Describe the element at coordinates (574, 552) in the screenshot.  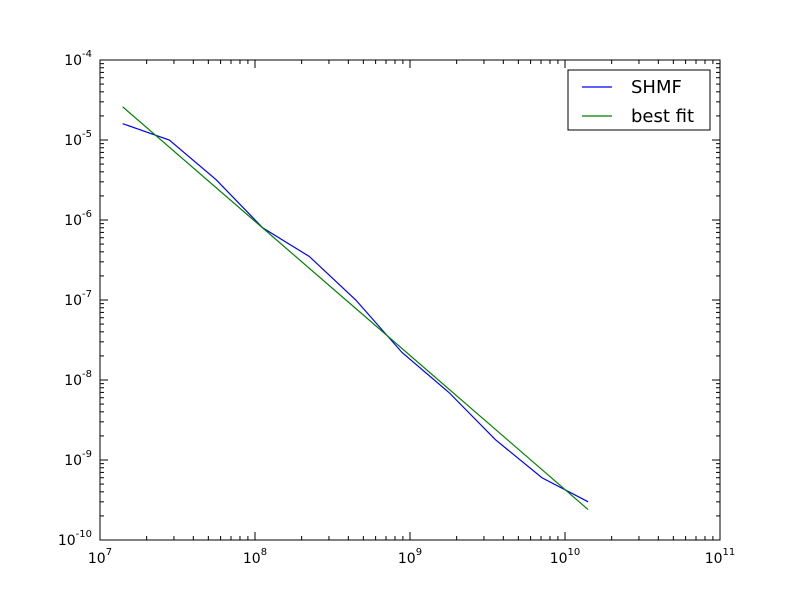
I see `x-tick-label-exp: 10` at that location.